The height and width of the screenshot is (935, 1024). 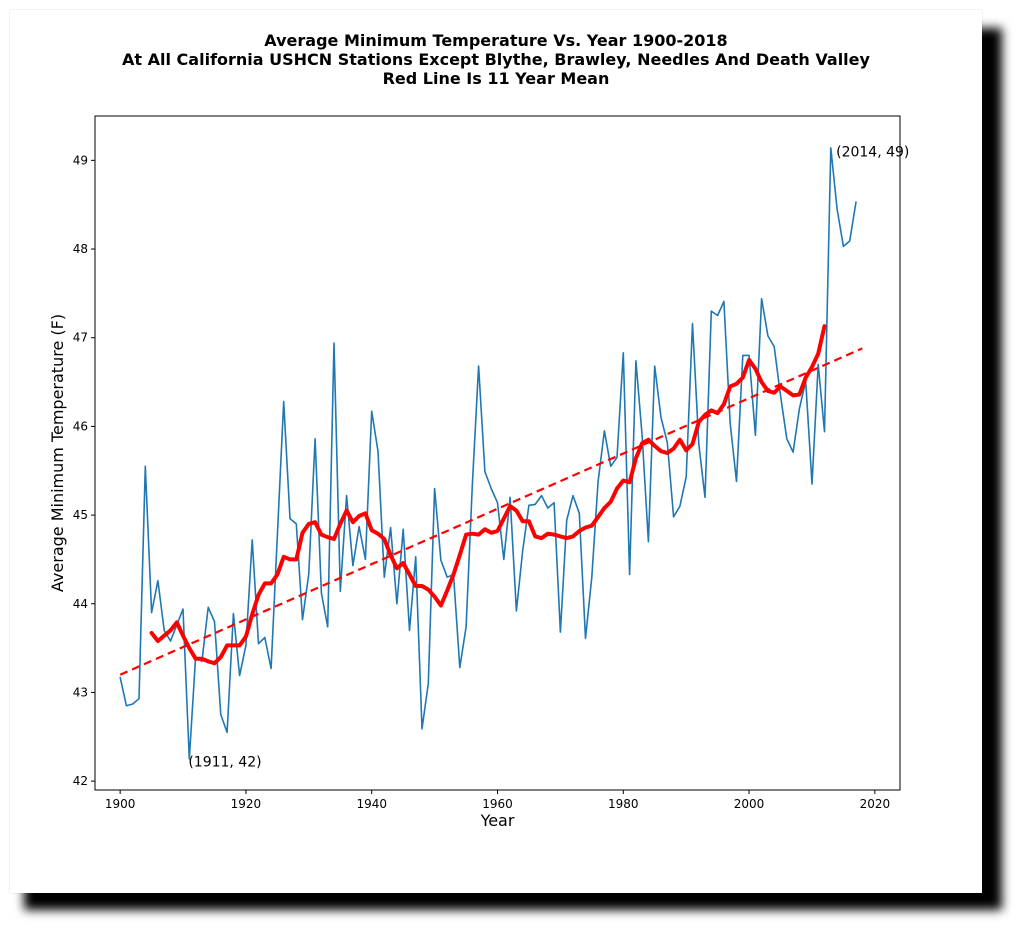 I want to click on x-tick-label: 1920, so click(x=246, y=804).